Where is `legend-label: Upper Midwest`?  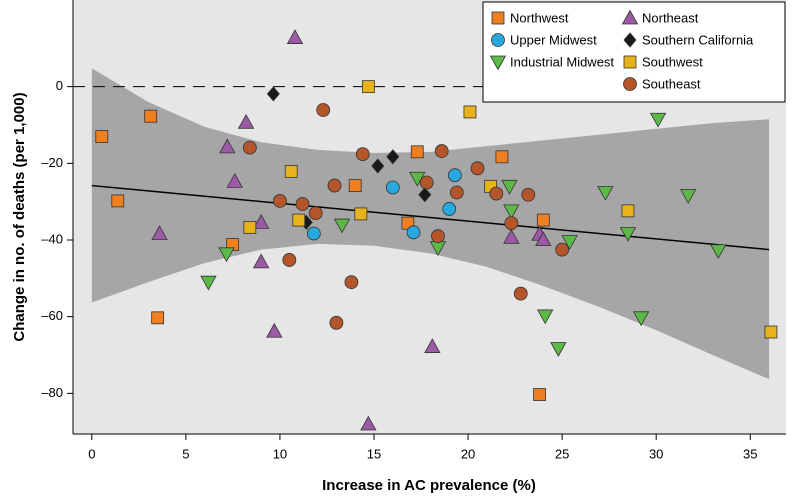 legend-label: Upper Midwest is located at coordinates (553, 39).